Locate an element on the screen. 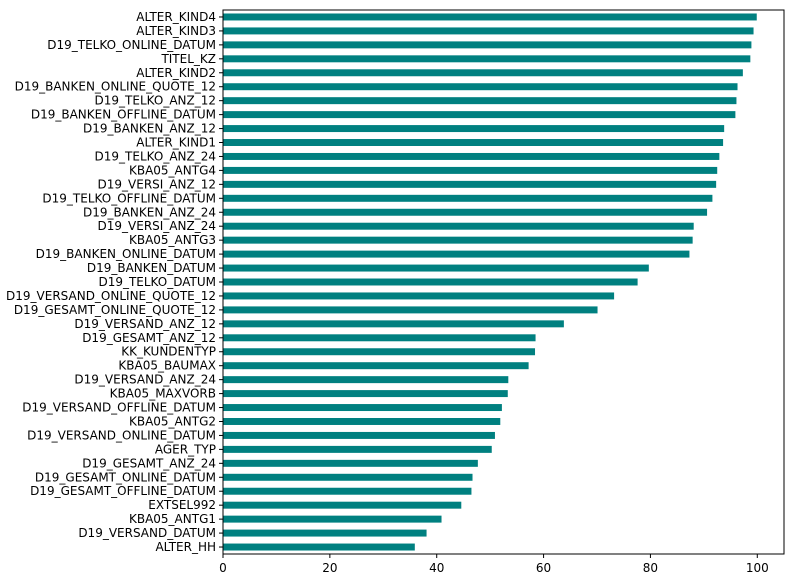 The image size is (791, 581). y-tick-label: KBA05_MAXVORB is located at coordinates (163, 394).